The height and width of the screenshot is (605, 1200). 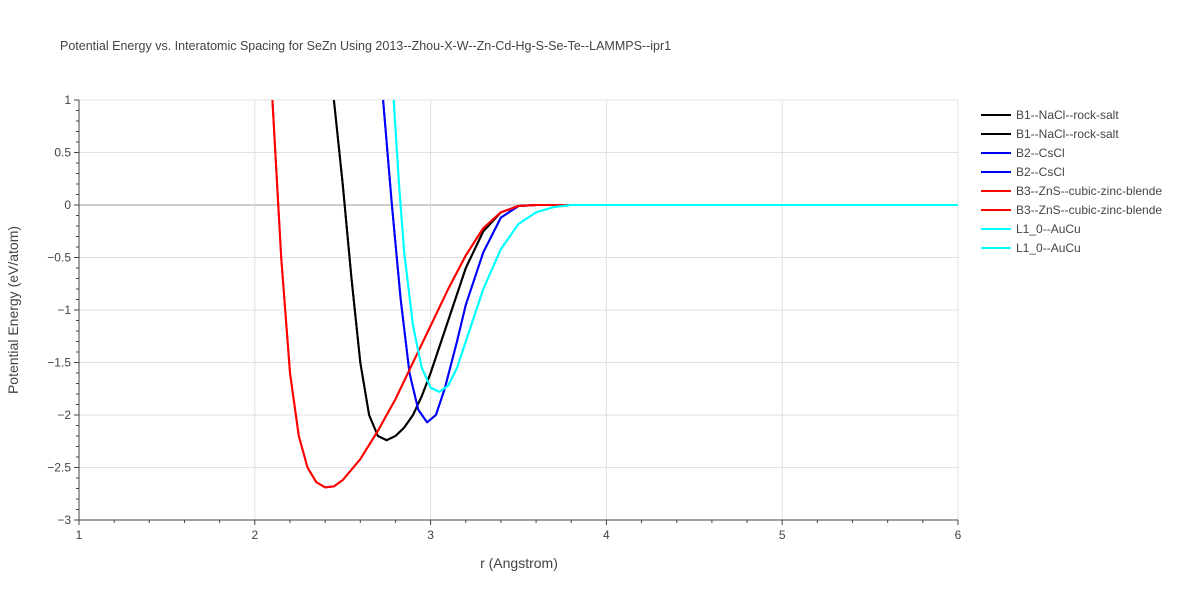 I want to click on y-tick-label: −2.5, so click(x=59, y=468).